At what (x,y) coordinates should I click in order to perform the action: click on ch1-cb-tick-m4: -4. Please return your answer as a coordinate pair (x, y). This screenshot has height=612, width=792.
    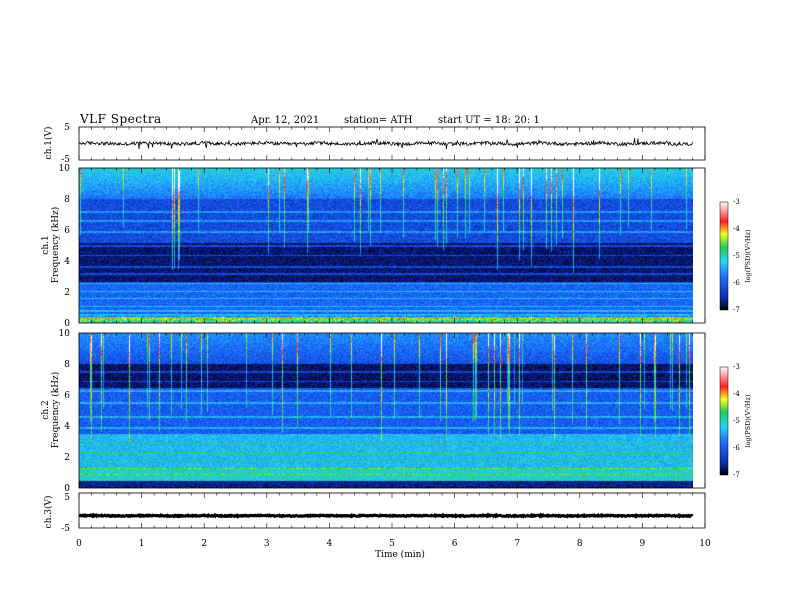
    Looking at the image, I should click on (736, 229).